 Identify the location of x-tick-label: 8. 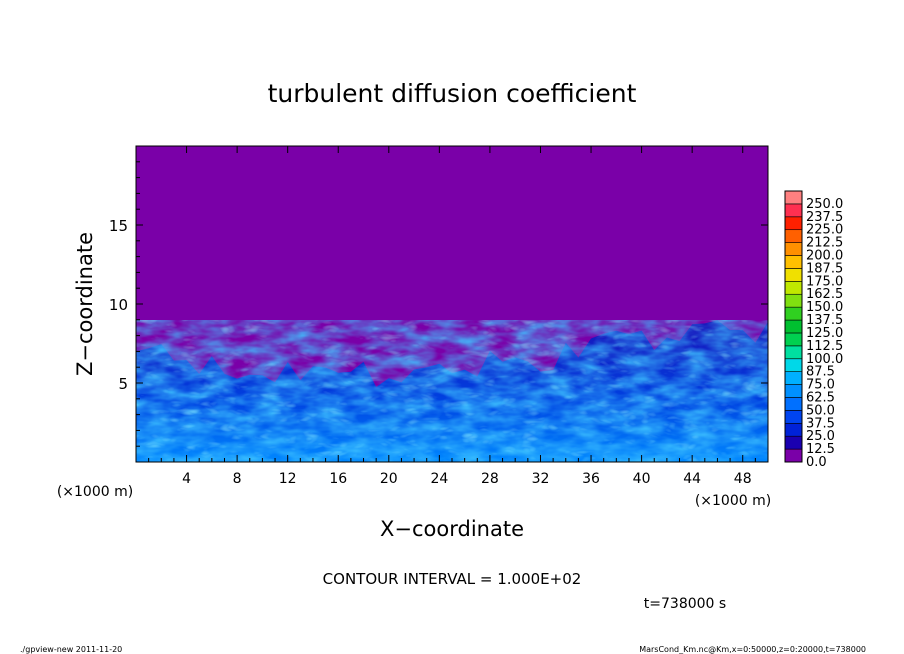
(237, 479).